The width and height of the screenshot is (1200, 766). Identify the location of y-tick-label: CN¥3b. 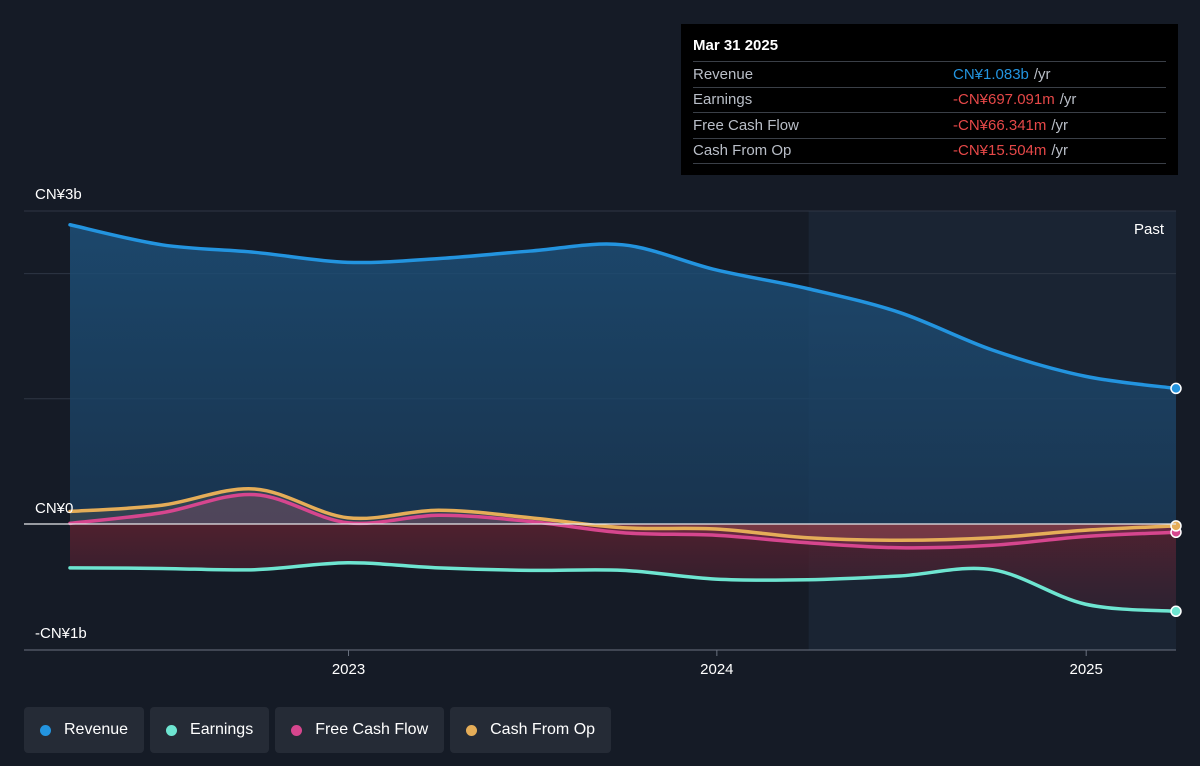
(58, 194).